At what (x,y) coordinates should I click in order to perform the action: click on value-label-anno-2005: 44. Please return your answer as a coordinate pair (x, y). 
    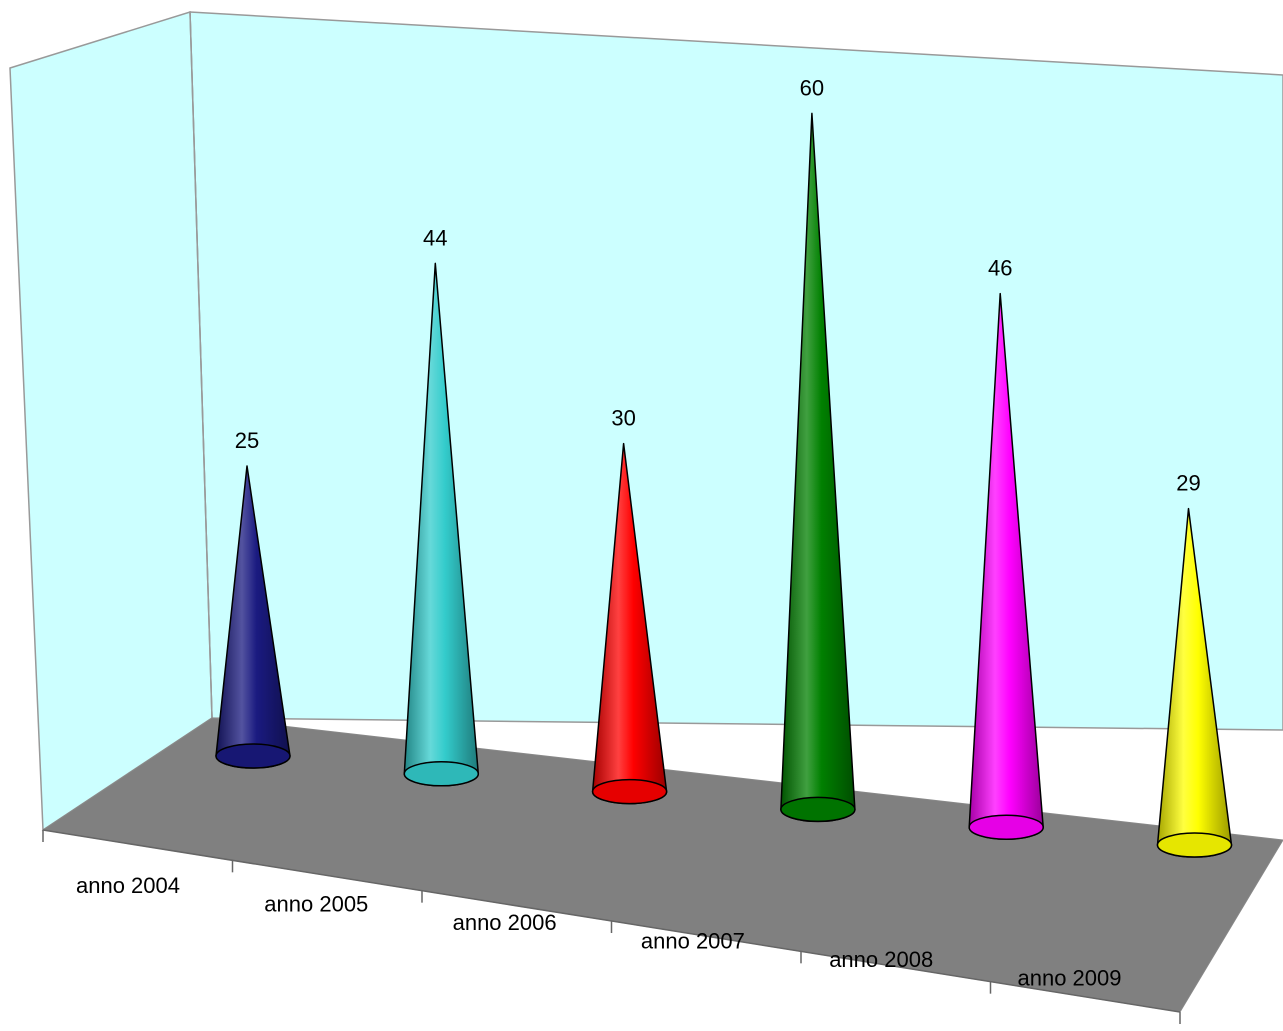
    Looking at the image, I should click on (435, 237).